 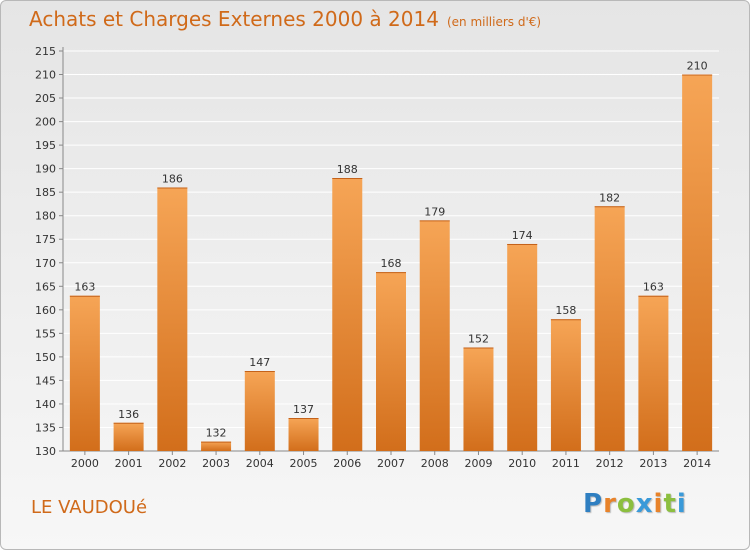 What do you see at coordinates (303, 434) in the screenshot?
I see `bar-2005` at bounding box center [303, 434].